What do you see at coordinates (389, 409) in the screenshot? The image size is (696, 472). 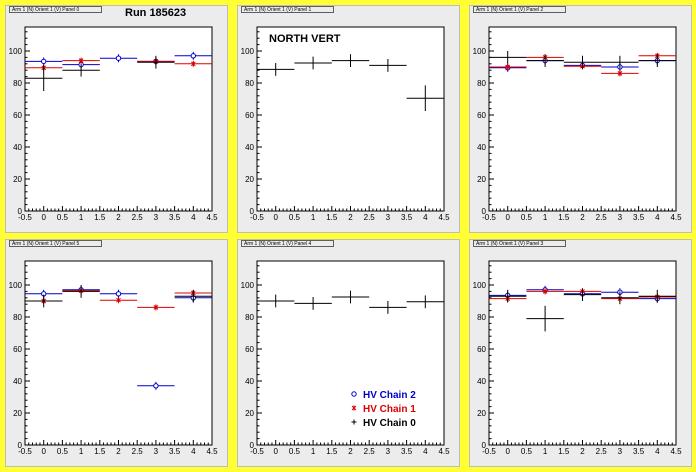 I see `legend-label-hv1: HV Chain 1` at bounding box center [389, 409].